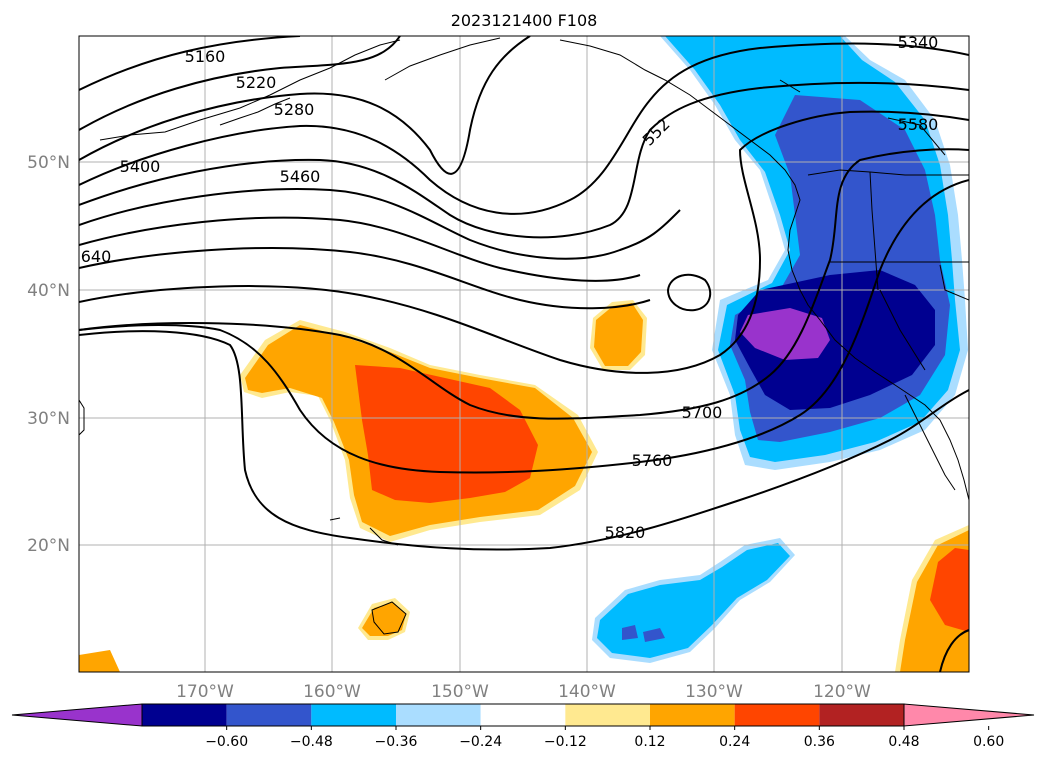  Describe the element at coordinates (48, 291) in the screenshot. I see `lat-label-40n: 40°N` at that location.